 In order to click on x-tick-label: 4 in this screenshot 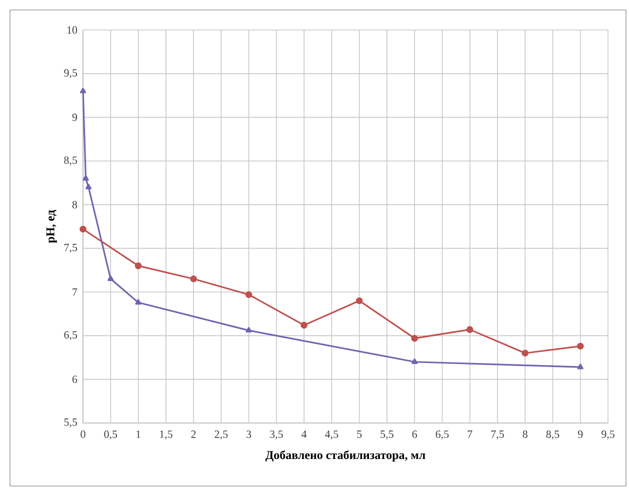, I will do `click(304, 434)`.